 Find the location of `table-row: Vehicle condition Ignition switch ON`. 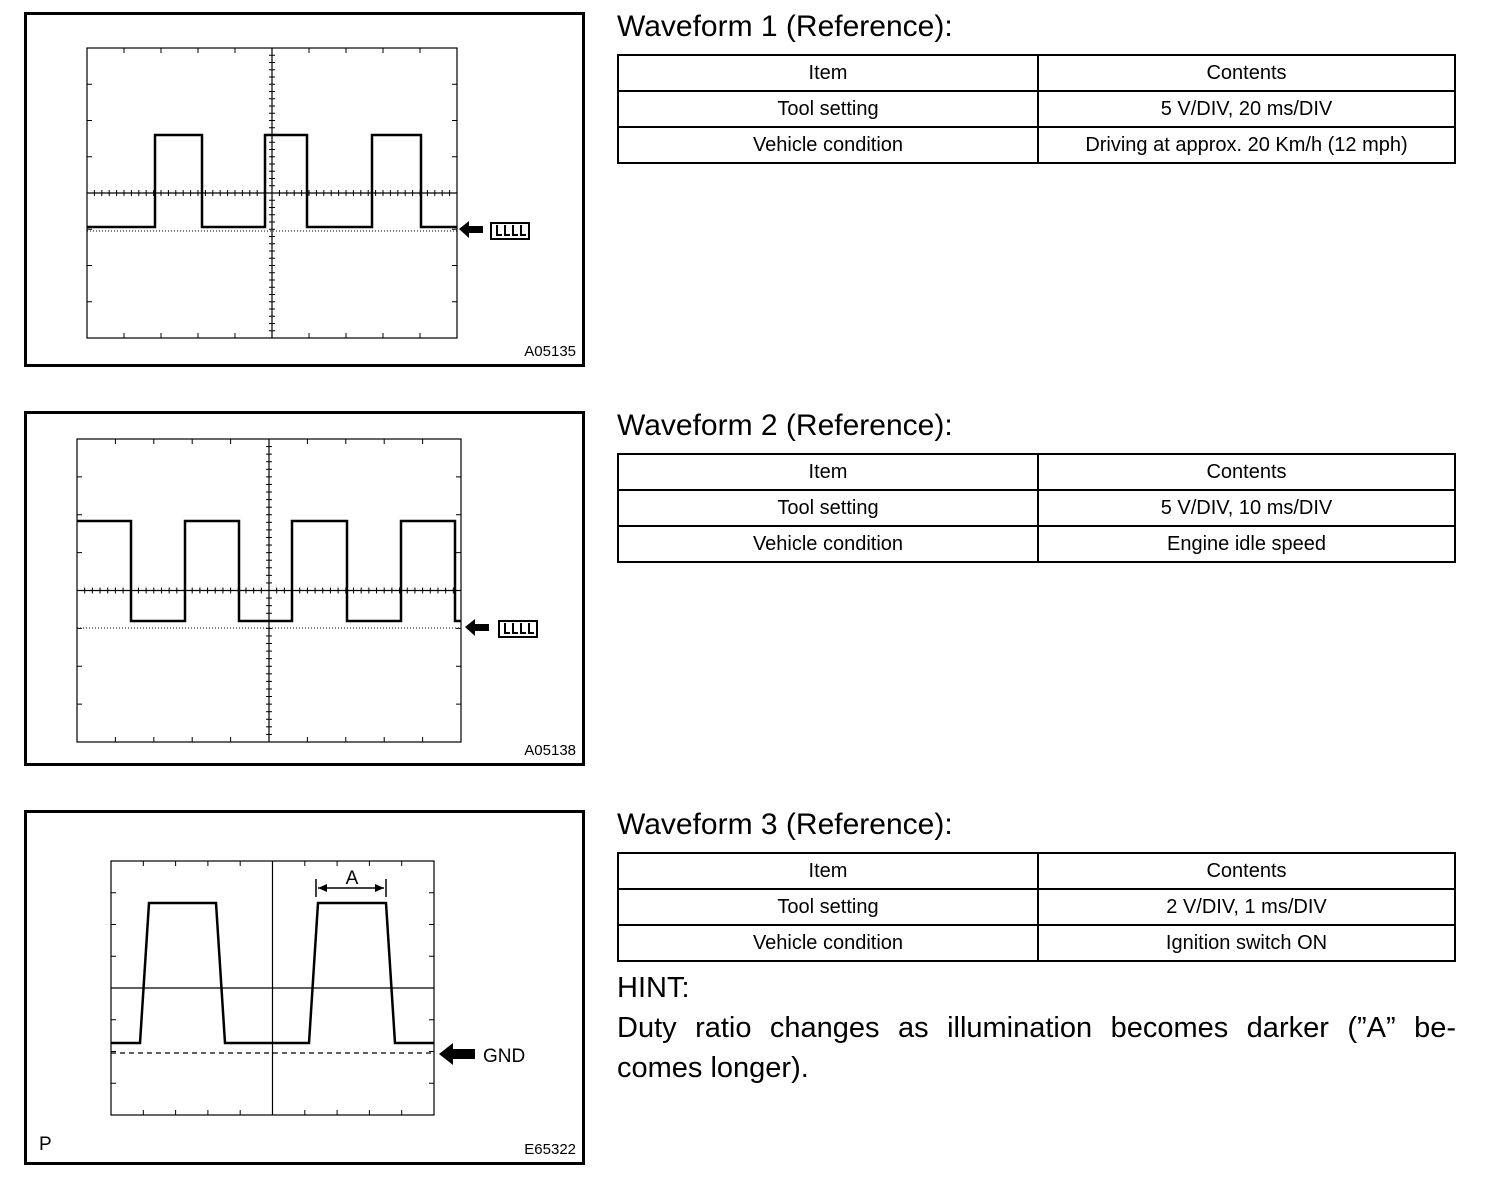

table-row: Vehicle condition Ignition switch ON is located at coordinates (1036, 943).